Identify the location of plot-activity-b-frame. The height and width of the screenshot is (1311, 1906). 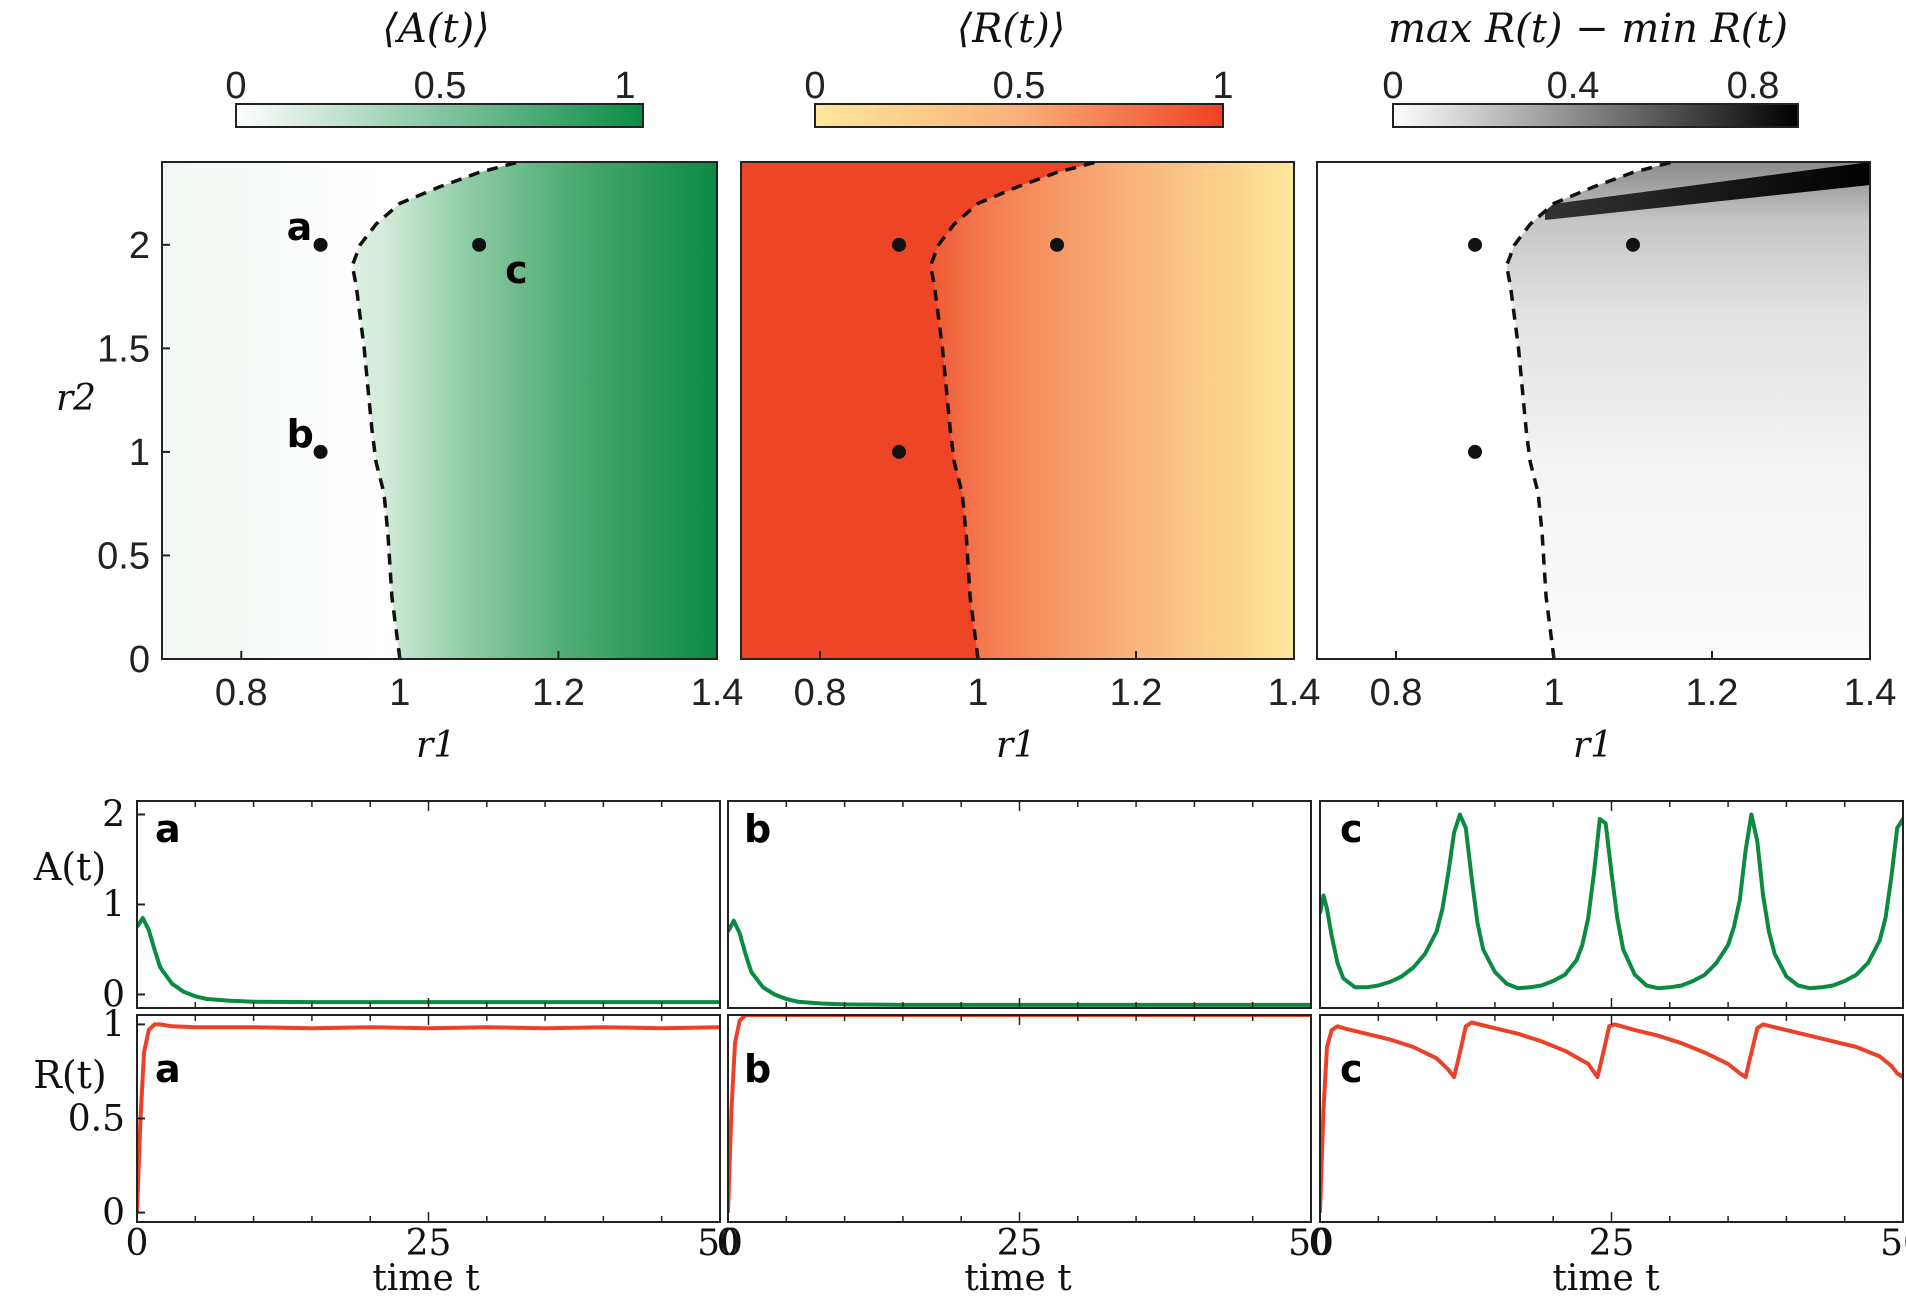
(1019, 904).